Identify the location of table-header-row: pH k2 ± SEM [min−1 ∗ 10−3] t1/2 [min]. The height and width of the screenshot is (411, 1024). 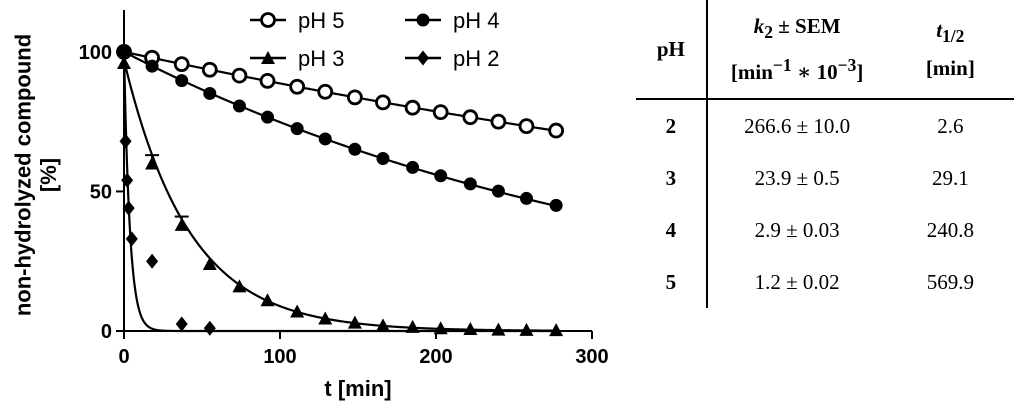
(825, 50).